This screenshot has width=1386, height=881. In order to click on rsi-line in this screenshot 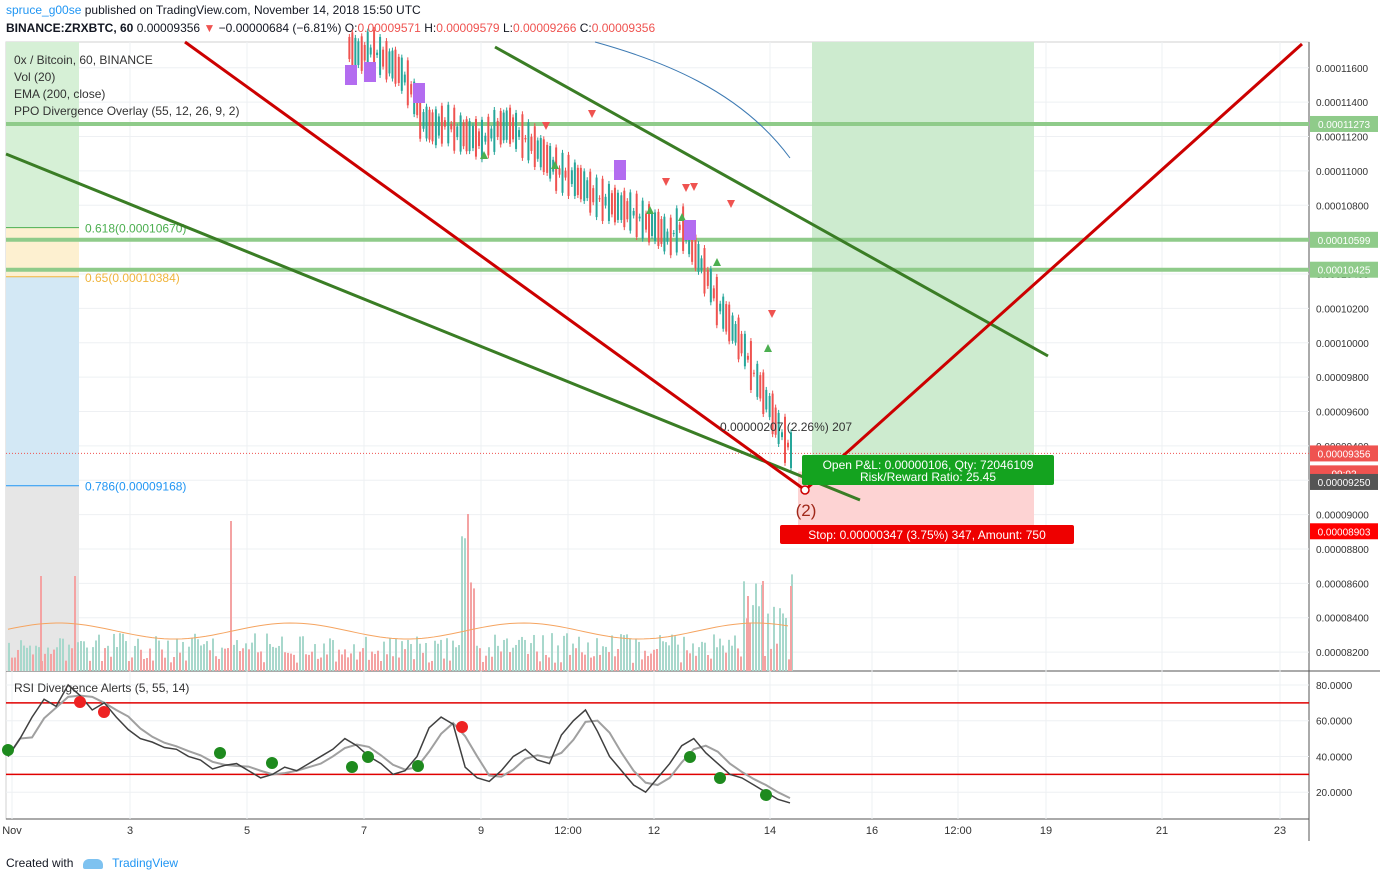, I will do `click(399, 743)`.